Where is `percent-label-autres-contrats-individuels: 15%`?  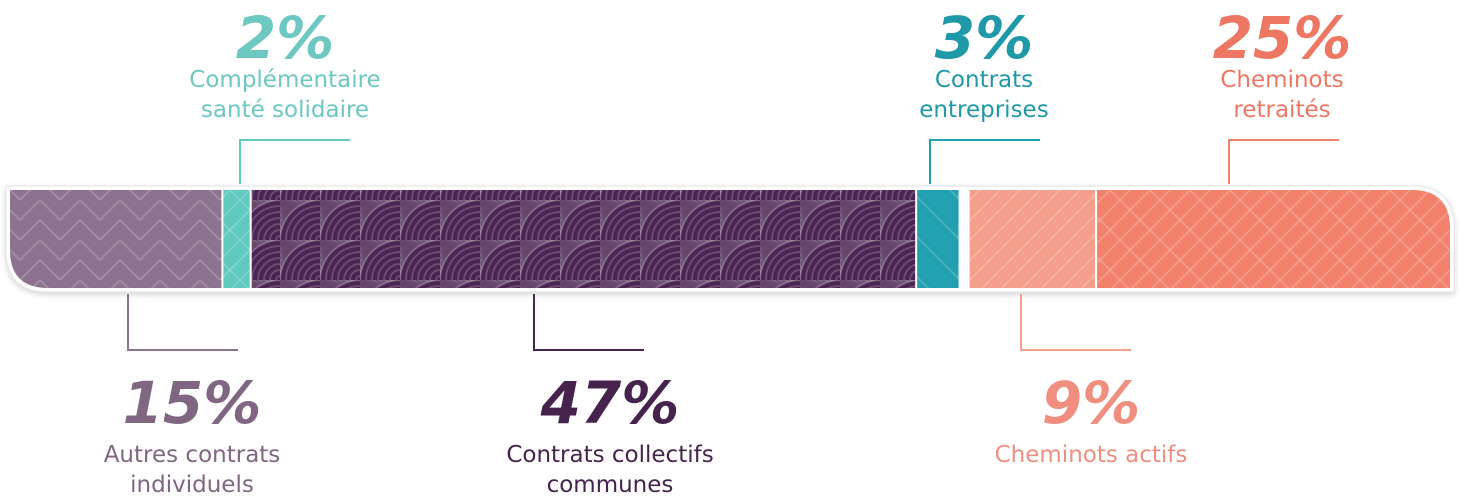
percent-label-autres-contrats-individuels: 15% is located at coordinates (192, 403).